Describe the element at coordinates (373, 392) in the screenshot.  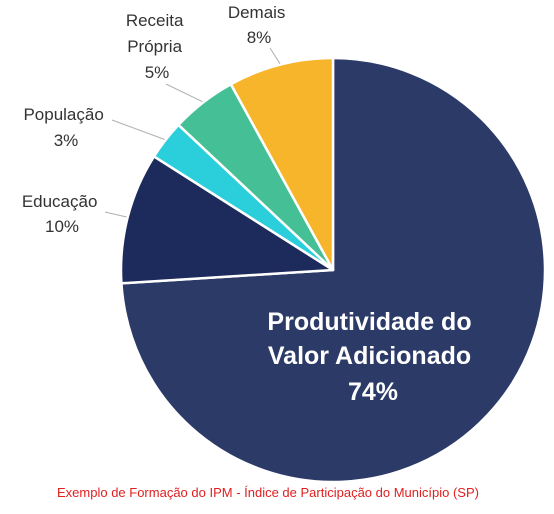
I see `slice-value-produtividade: 74%` at that location.